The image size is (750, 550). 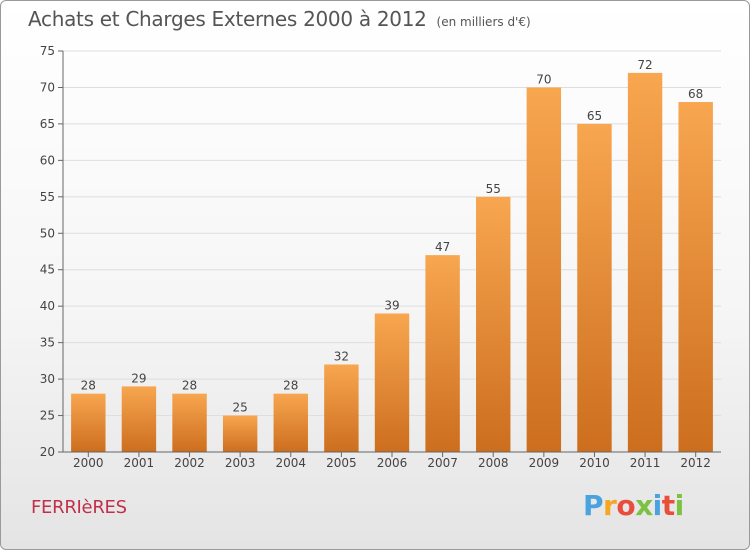 I want to click on data-label-2008: 55, so click(x=493, y=189).